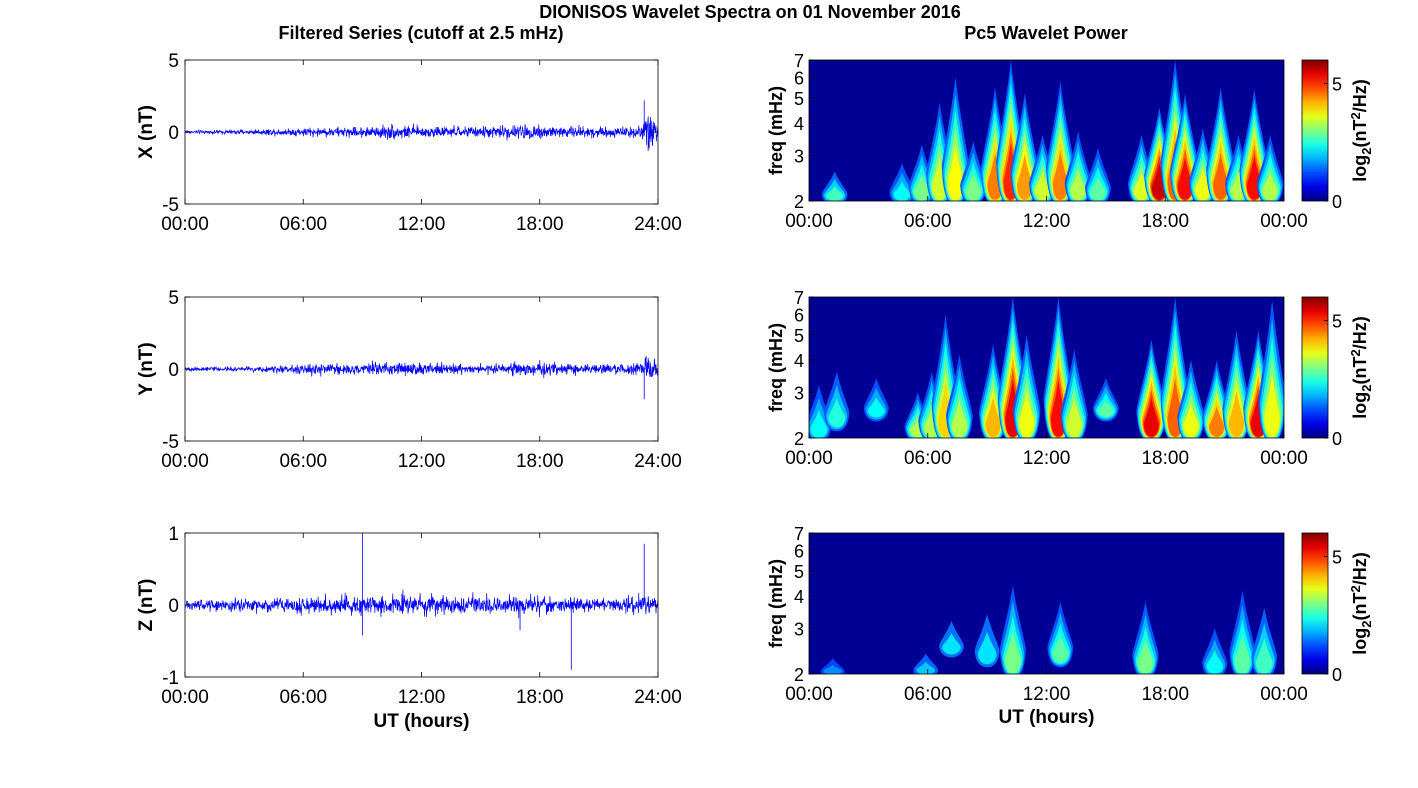 This screenshot has height=788, width=1418. Describe the element at coordinates (421, 368) in the screenshot. I see `trace-y` at that location.